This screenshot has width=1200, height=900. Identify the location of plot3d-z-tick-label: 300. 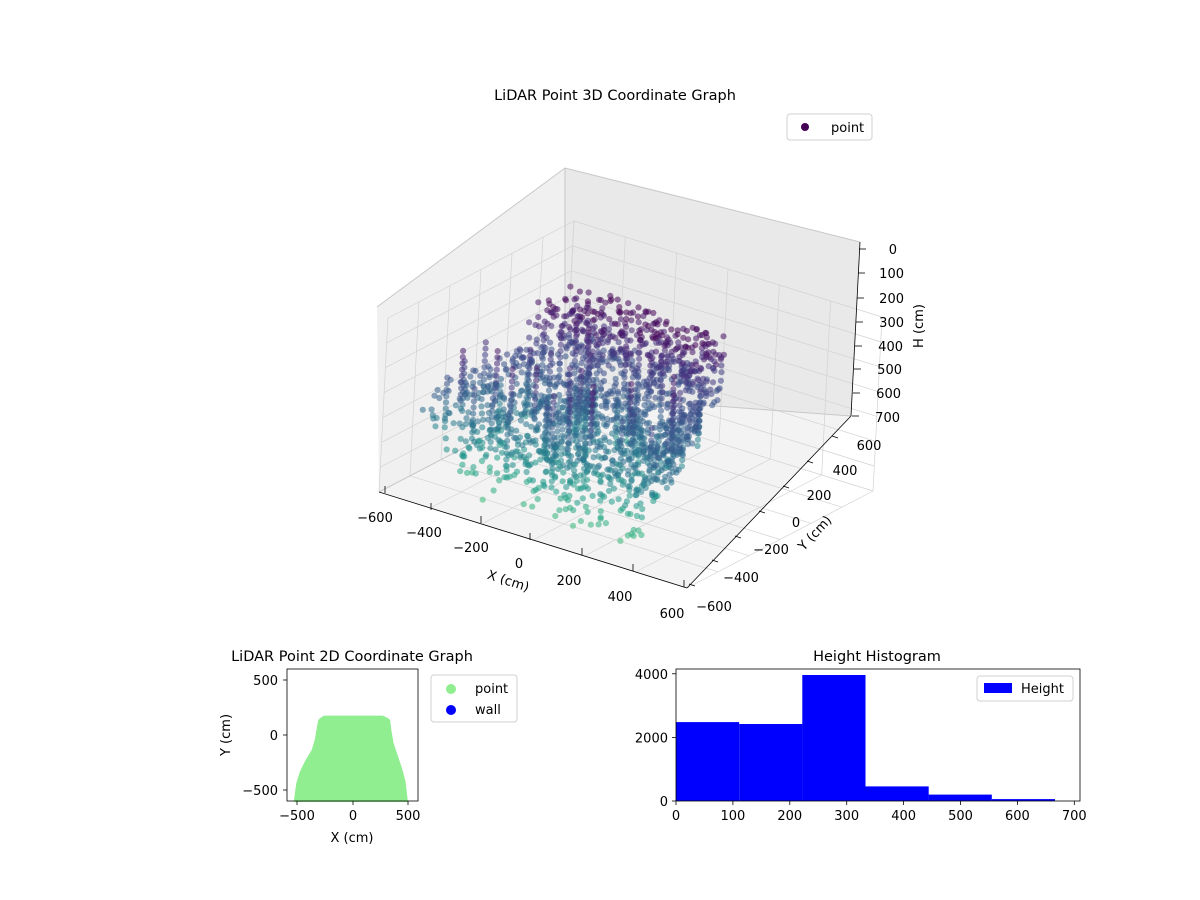
(891, 323).